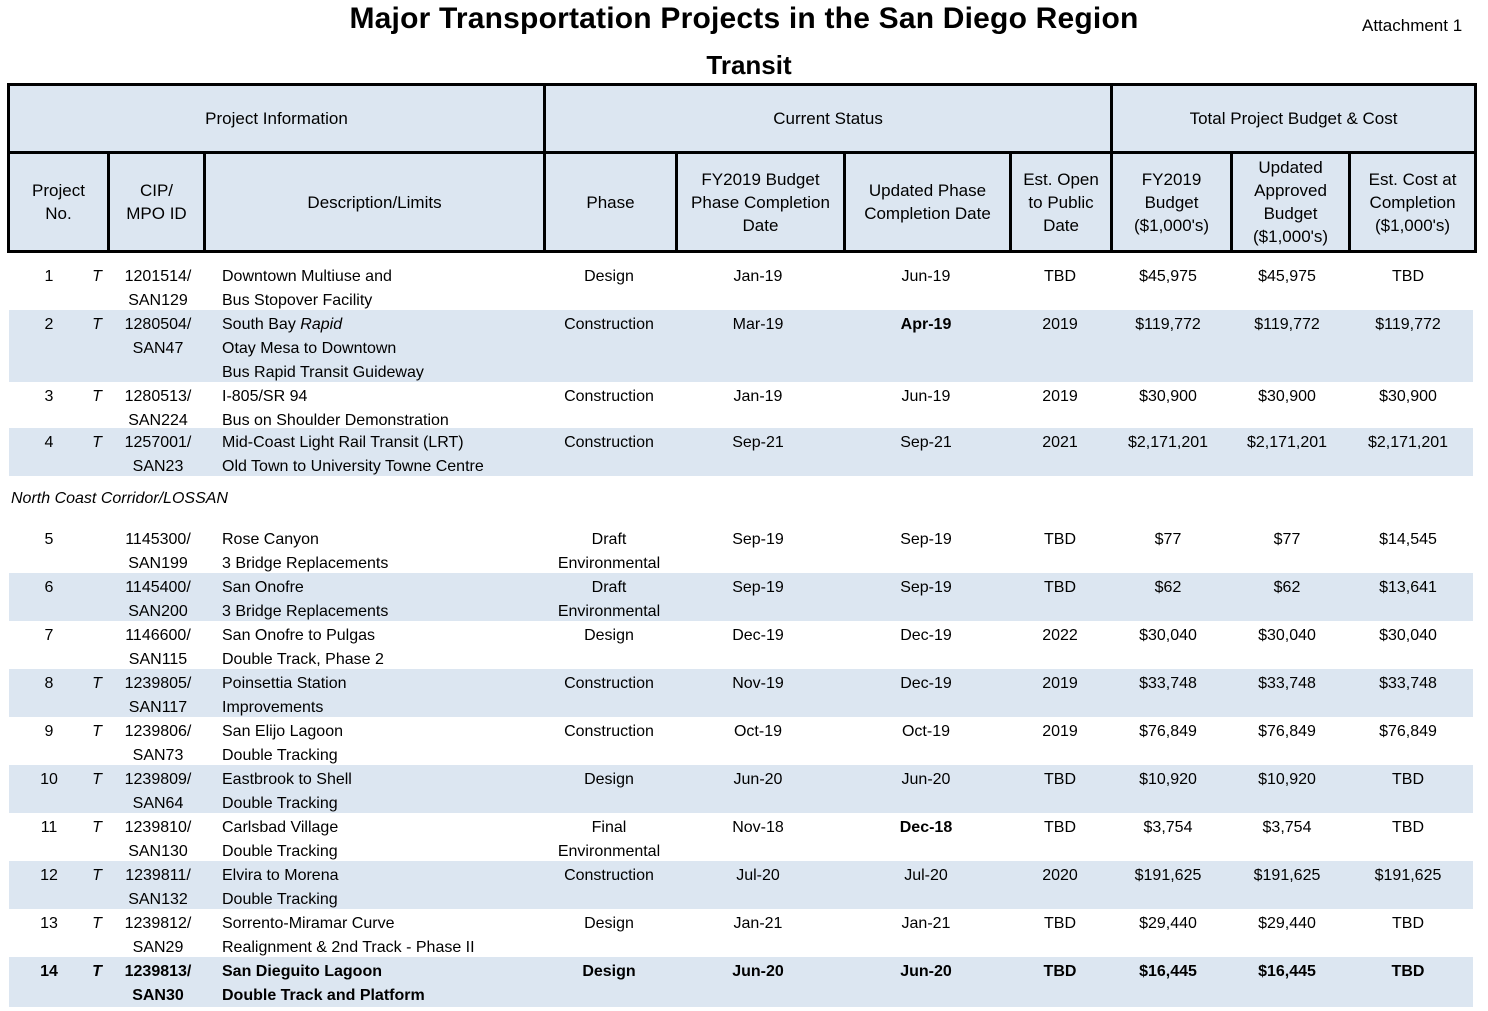  Describe the element at coordinates (758, 635) in the screenshot. I see `fy2019-completion-date: Dec-19` at that location.